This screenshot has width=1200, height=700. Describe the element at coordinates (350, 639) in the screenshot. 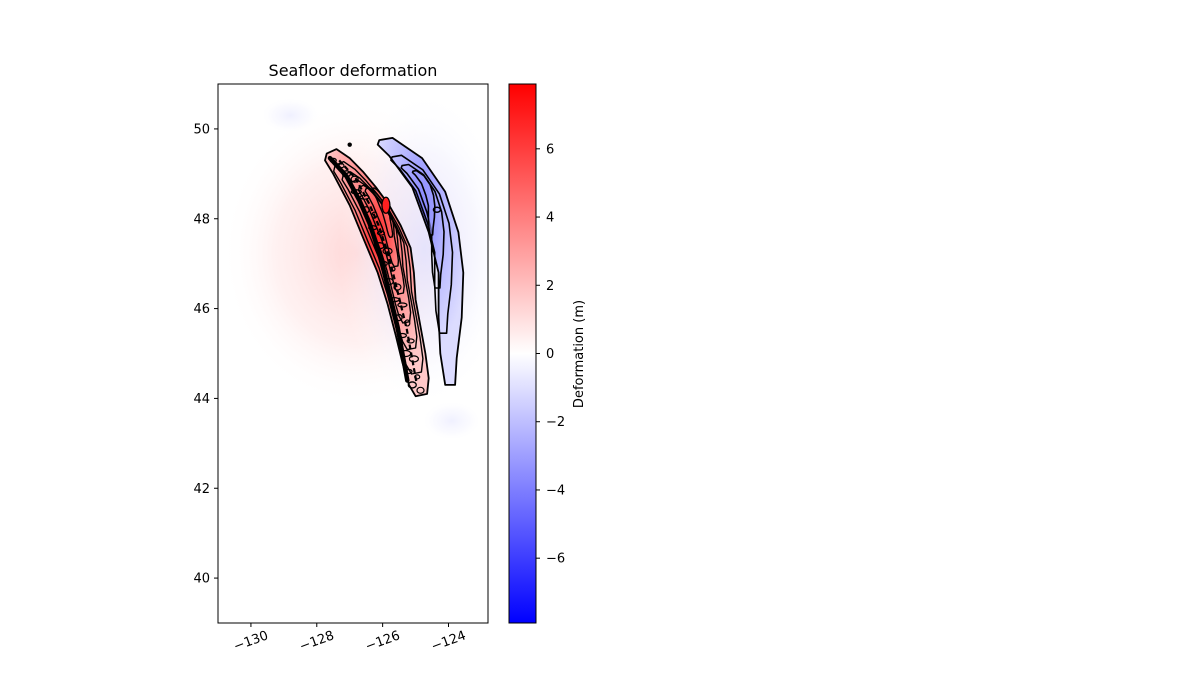

I see `x-axis: −130 −128 −126 −124` at that location.